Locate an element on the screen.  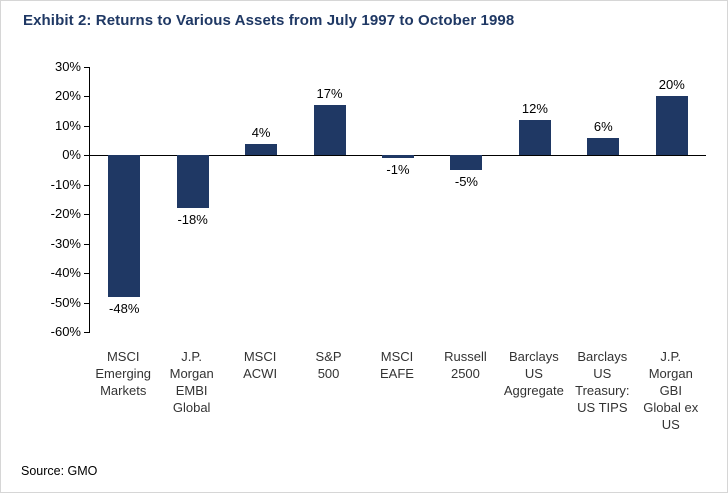
bar-value-label: -5% is located at coordinates (466, 182).